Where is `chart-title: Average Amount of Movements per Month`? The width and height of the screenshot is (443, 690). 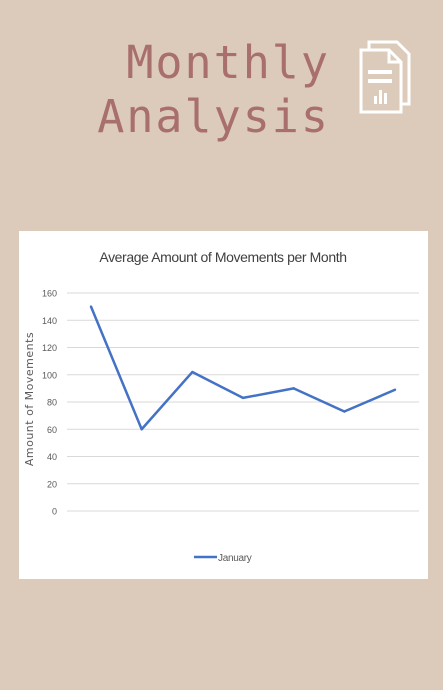
chart-title: Average Amount of Movements per Month is located at coordinates (222, 257).